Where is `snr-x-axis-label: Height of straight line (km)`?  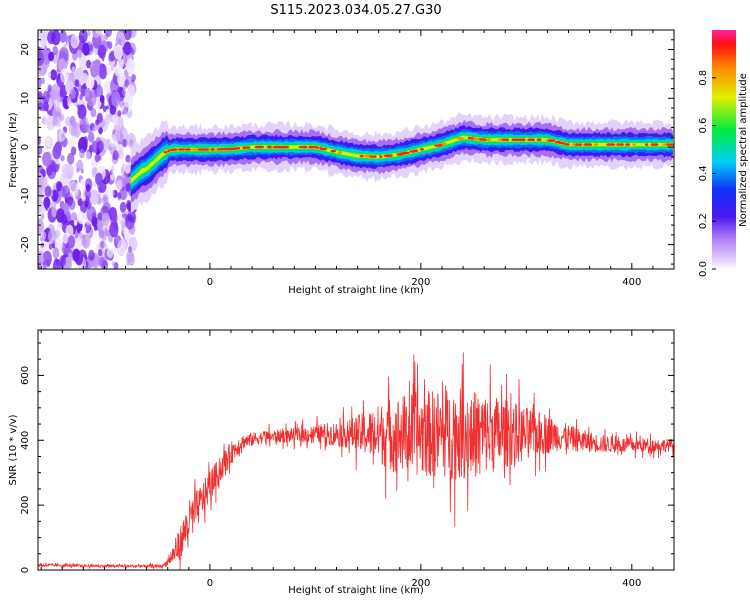
snr-x-axis-label: Height of straight line (km) is located at coordinates (356, 590).